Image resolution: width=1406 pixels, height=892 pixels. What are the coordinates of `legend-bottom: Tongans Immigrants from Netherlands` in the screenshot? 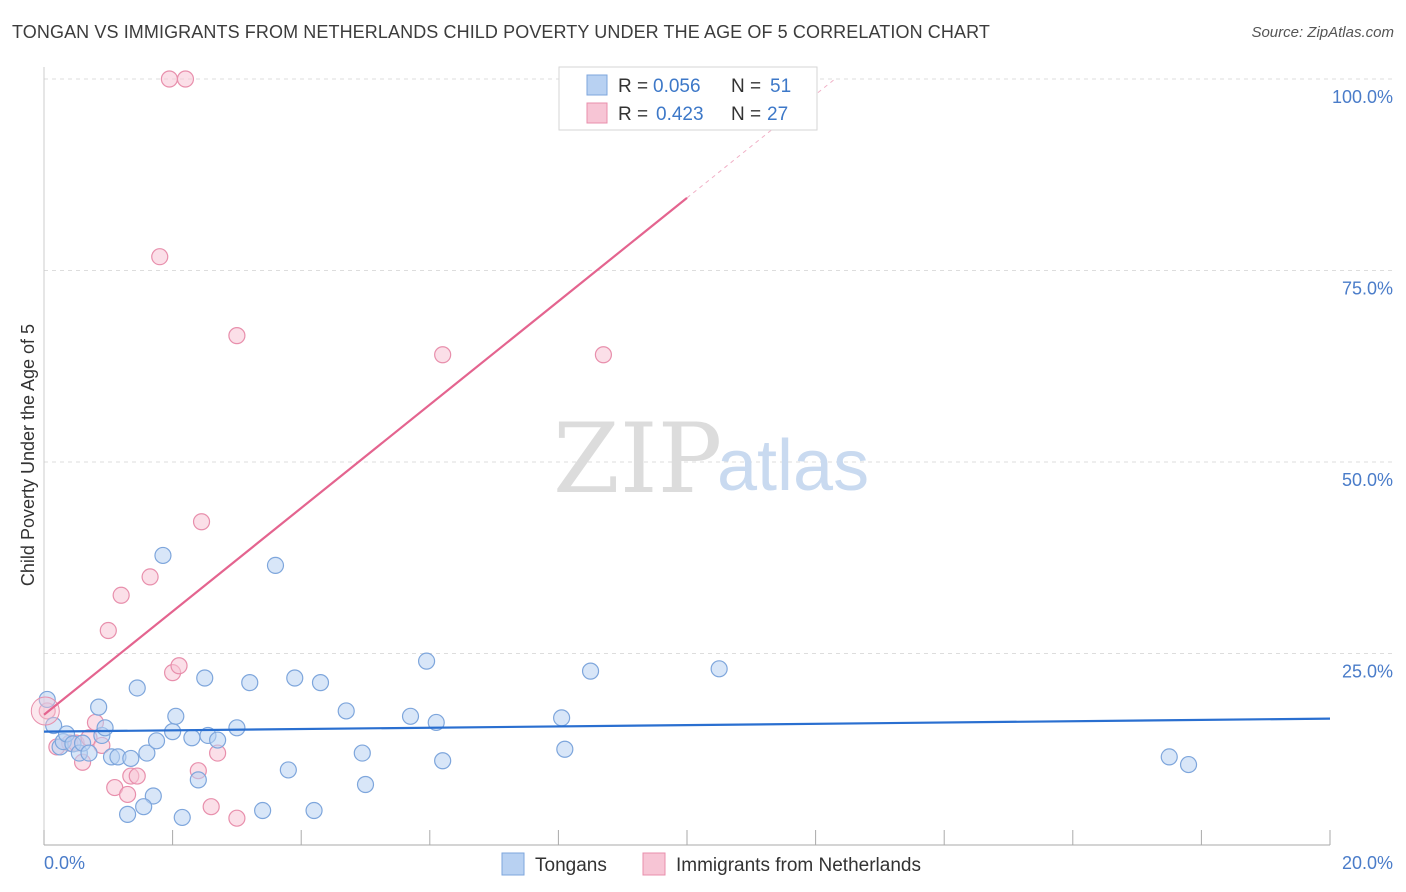 It's located at (711, 864).